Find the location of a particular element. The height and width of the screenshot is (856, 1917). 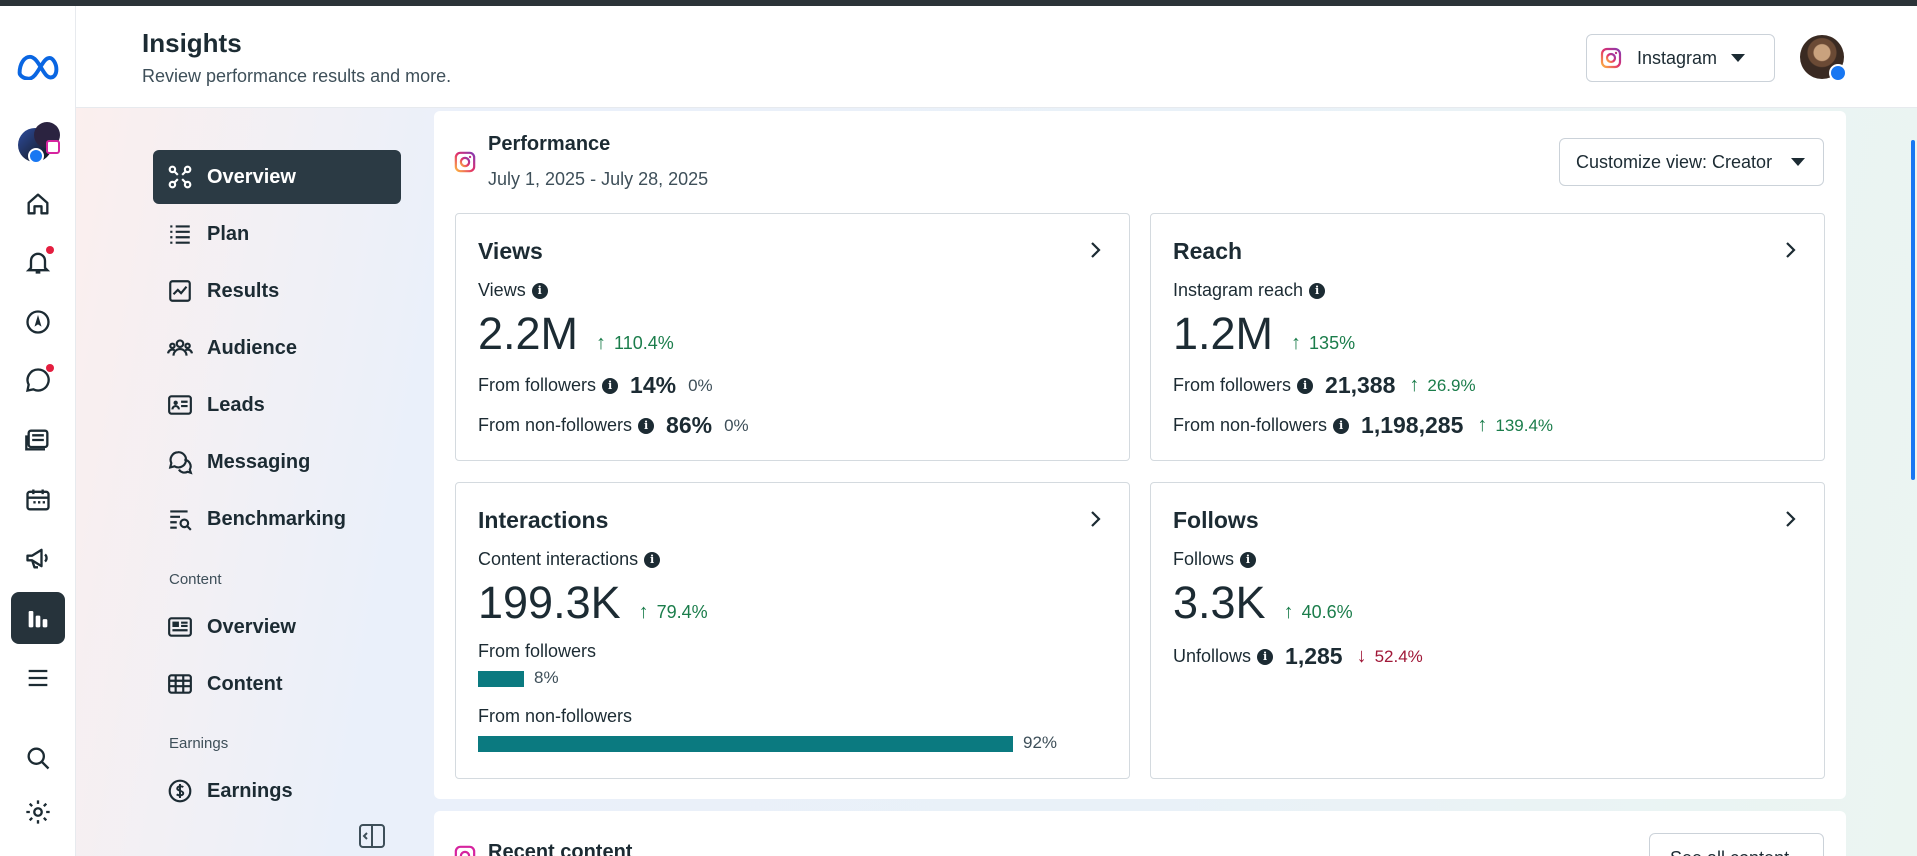

chevron-down-icon is located at coordinates (1738, 58).